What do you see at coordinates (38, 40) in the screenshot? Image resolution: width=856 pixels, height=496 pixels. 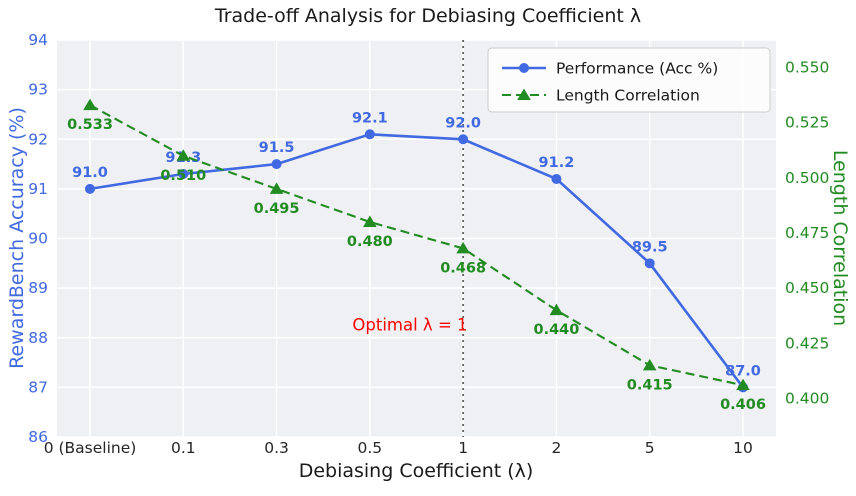 I see `left-axis-tick-label: 94` at bounding box center [38, 40].